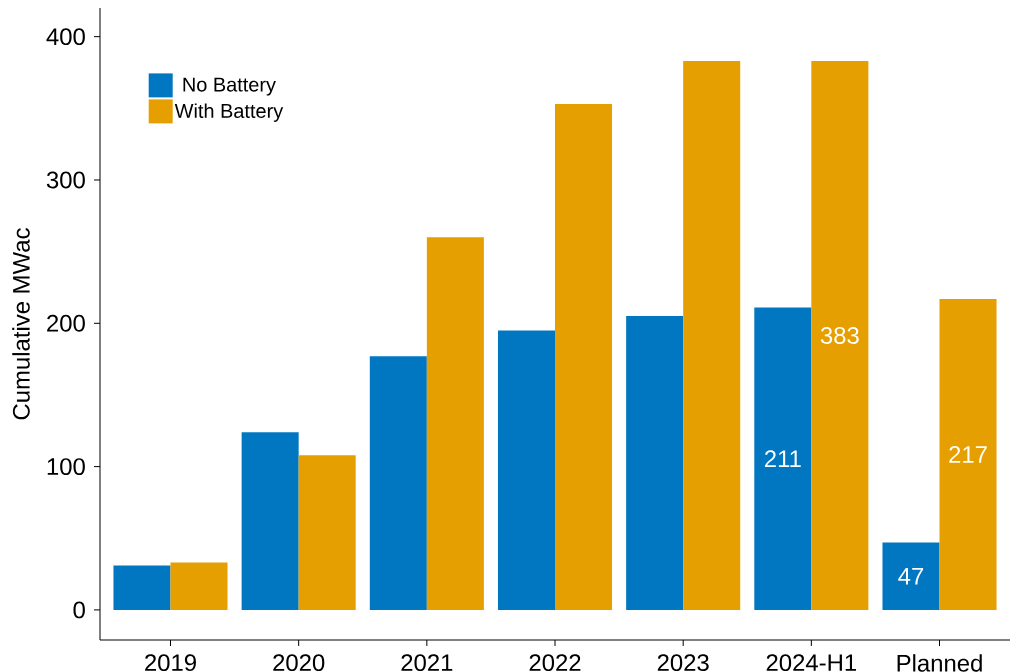 This screenshot has width=1015, height=672. I want to click on legend-label: No Battery, so click(229, 86).